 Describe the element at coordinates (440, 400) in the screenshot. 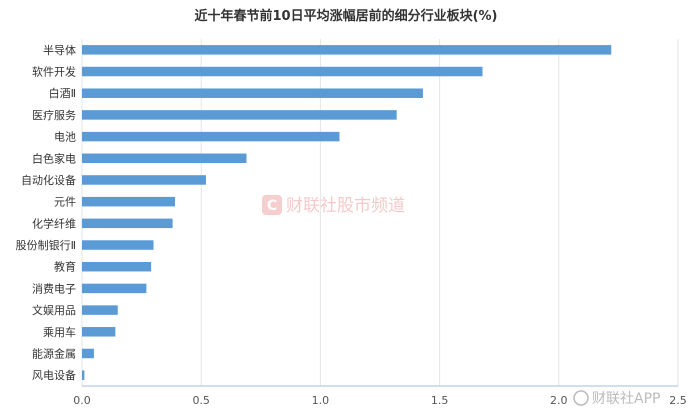

I see `x-tick-label: 1.5` at that location.